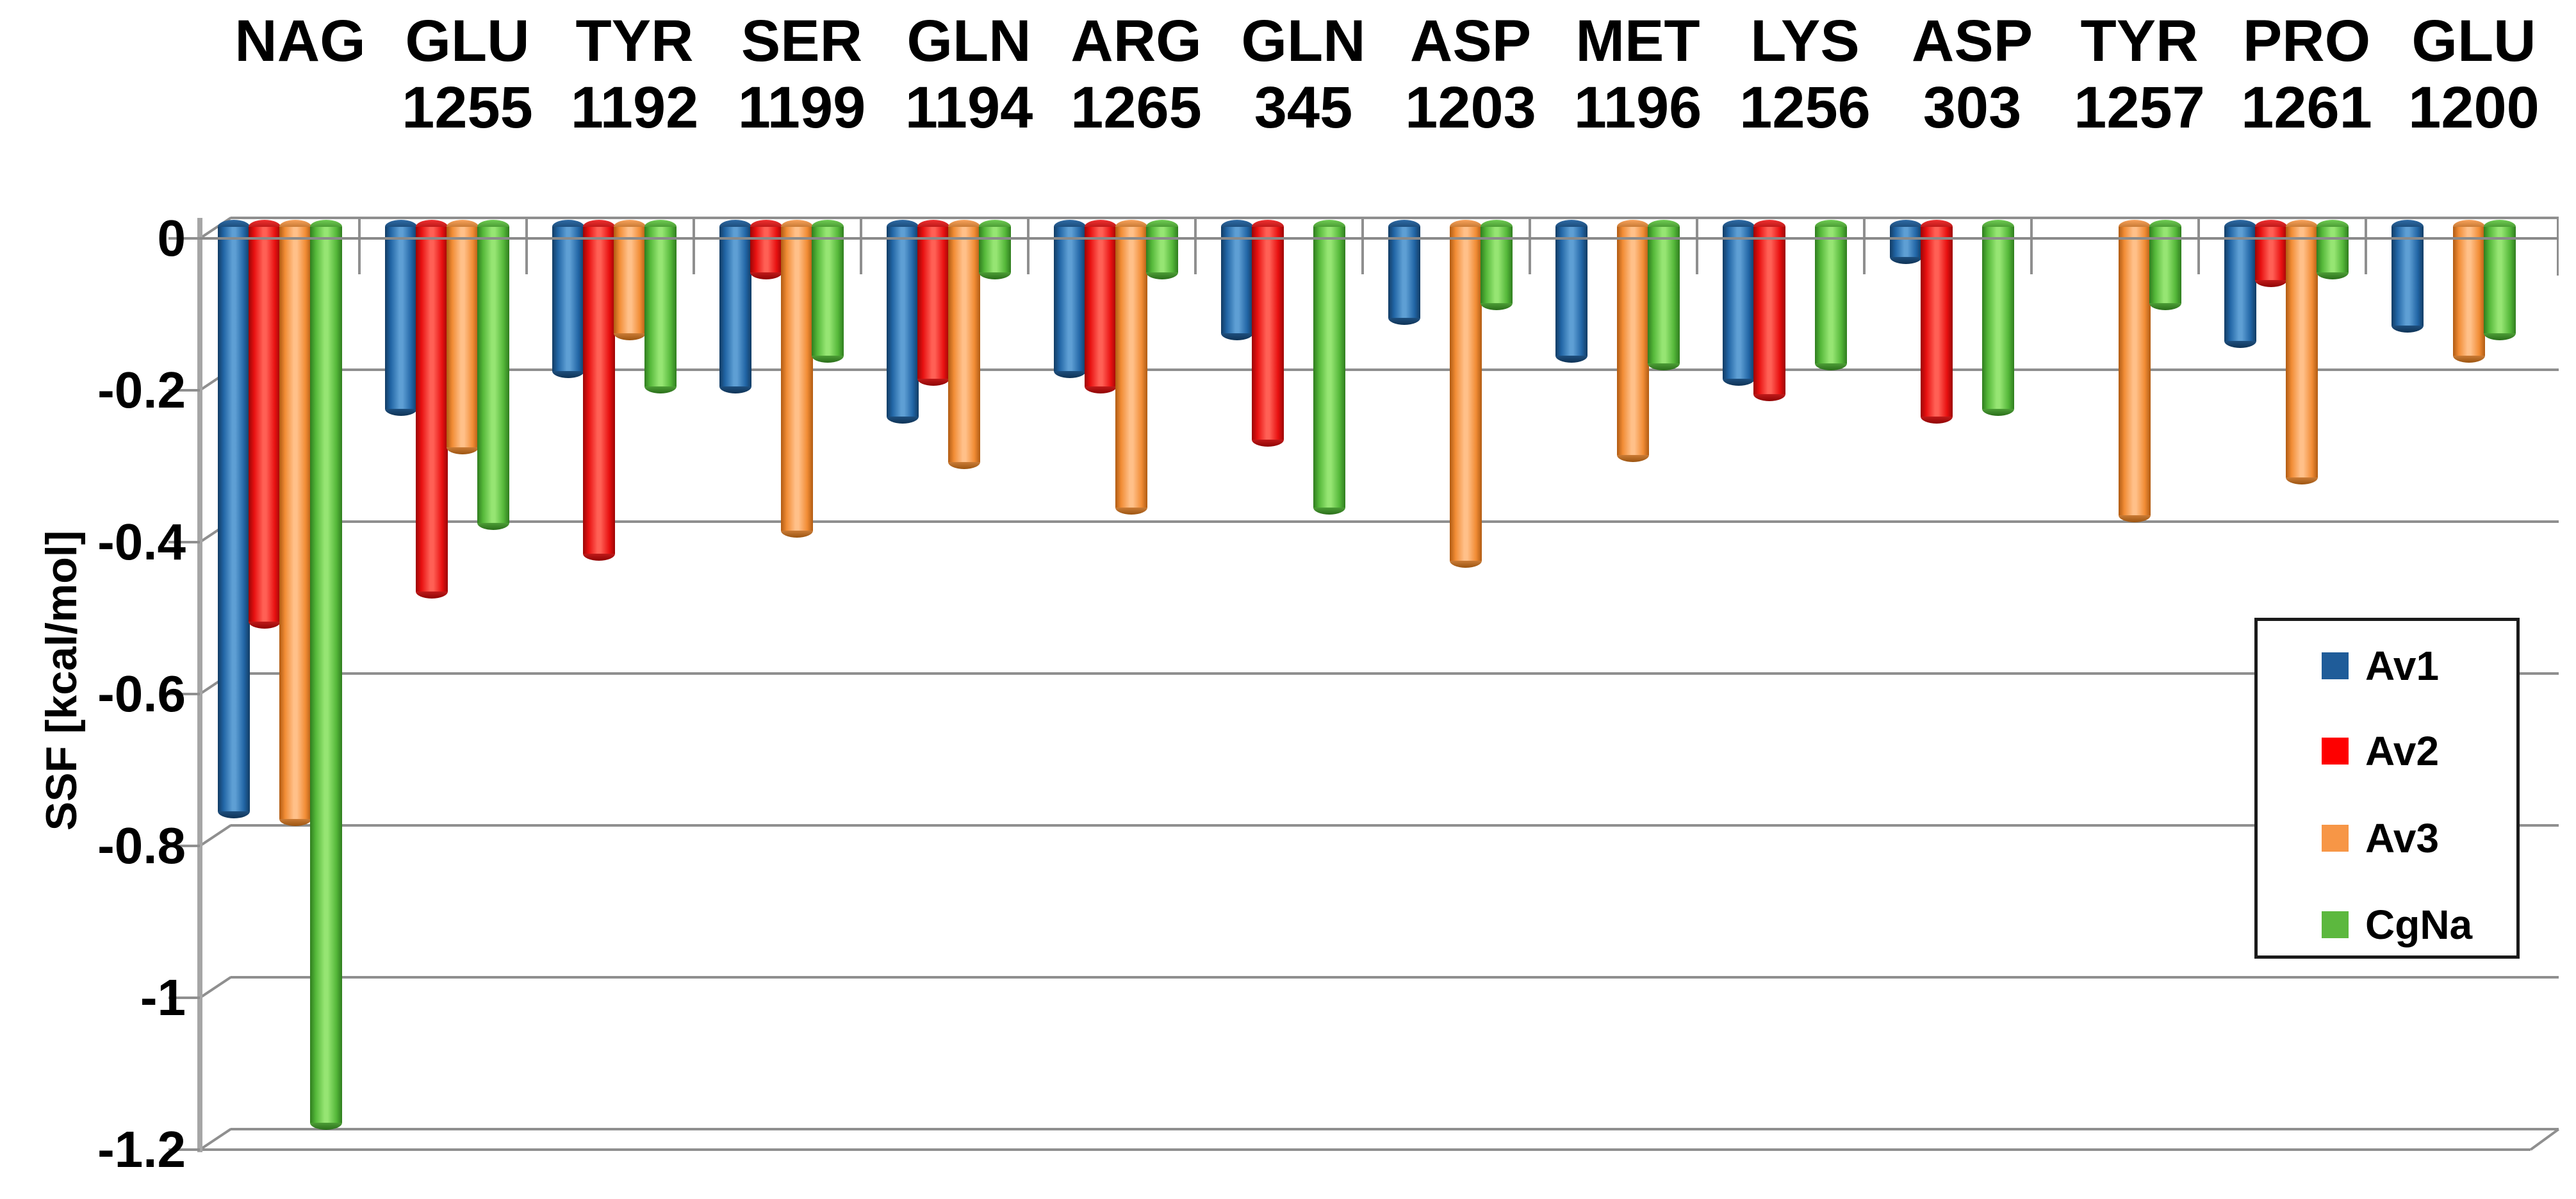  I want to click on bar-cgna-tyr1257, so click(2165, 265).